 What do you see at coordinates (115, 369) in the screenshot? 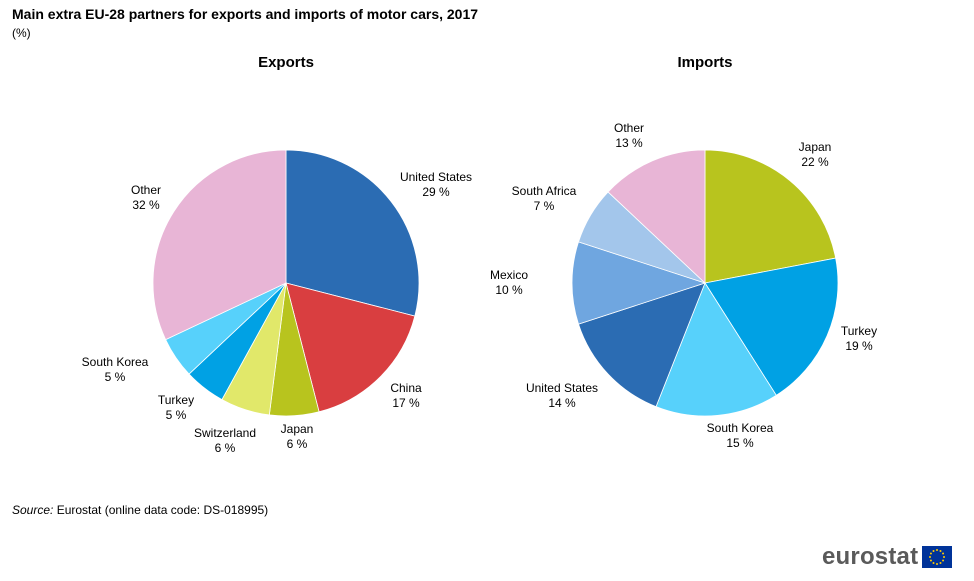
I see `slice-label-exports-south-korea: South Korea 5 %` at bounding box center [115, 369].